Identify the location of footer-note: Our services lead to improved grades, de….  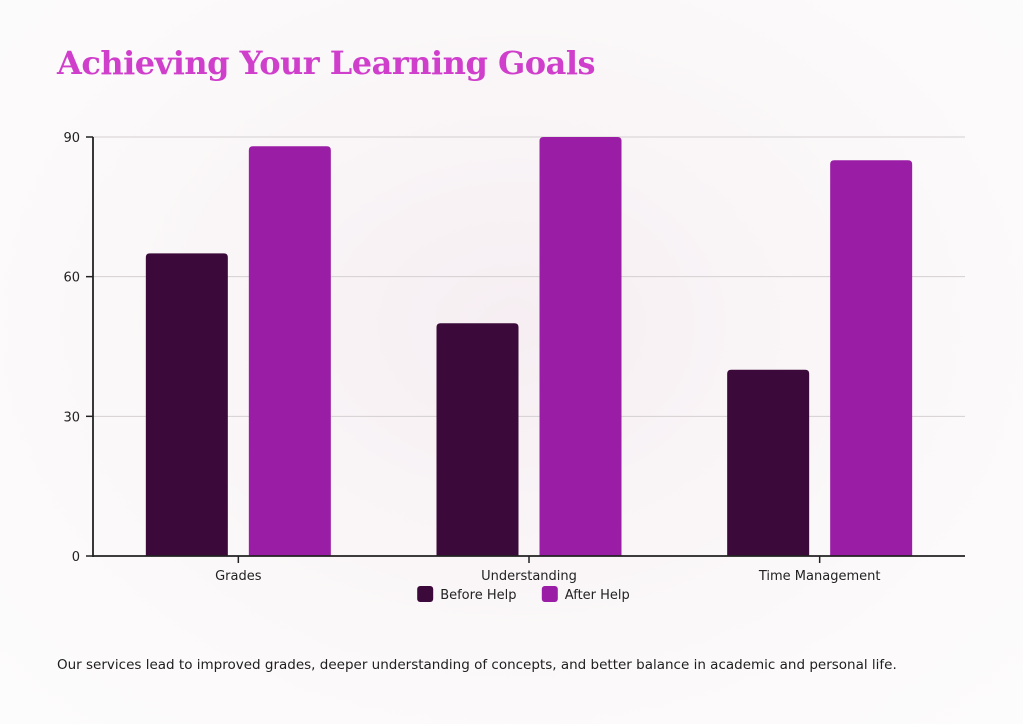
(477, 665).